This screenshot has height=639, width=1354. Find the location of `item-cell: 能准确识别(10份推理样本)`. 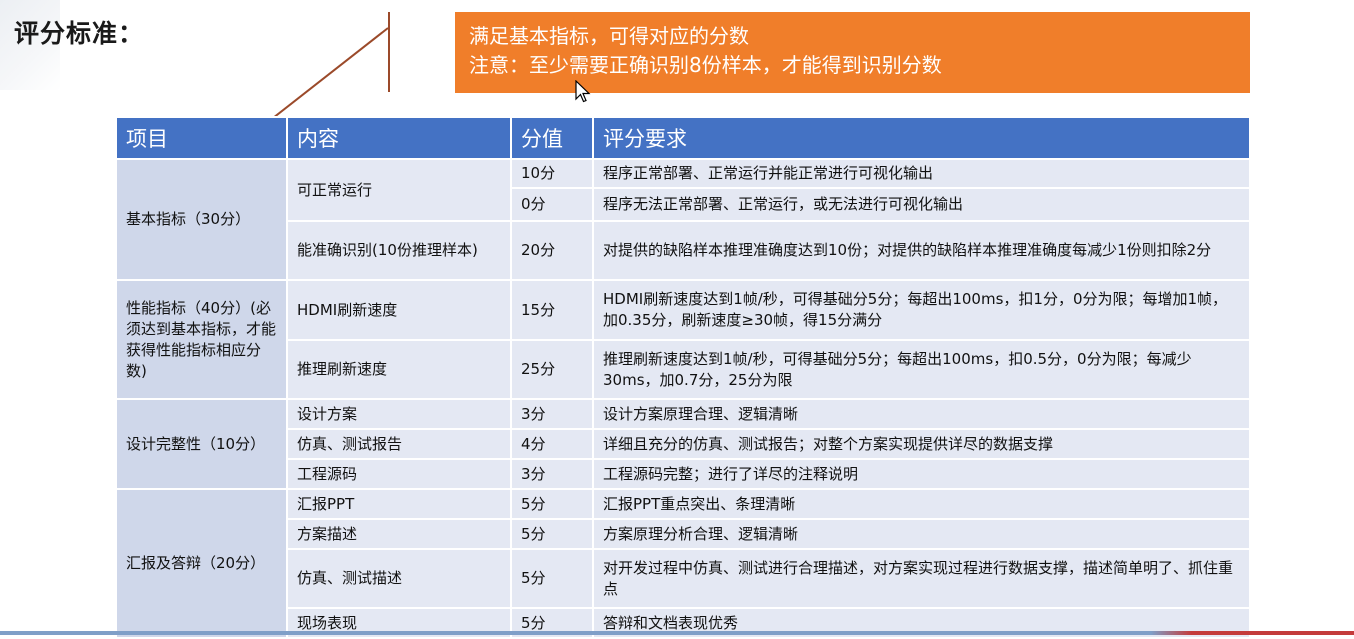

item-cell: 能准确识别(10份推理样本) is located at coordinates (399, 250).